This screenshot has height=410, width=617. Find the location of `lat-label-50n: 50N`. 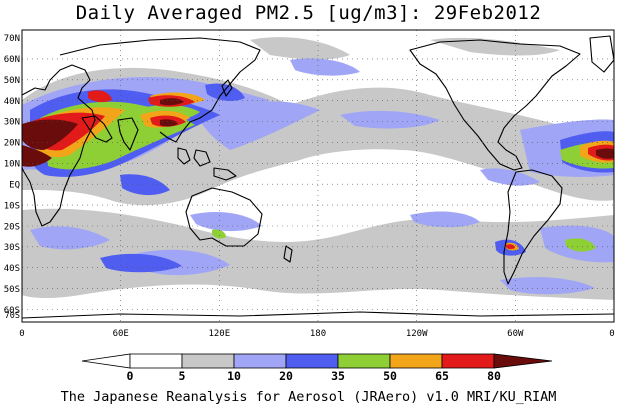

lat-label-50n: 50N is located at coordinates (12, 81).